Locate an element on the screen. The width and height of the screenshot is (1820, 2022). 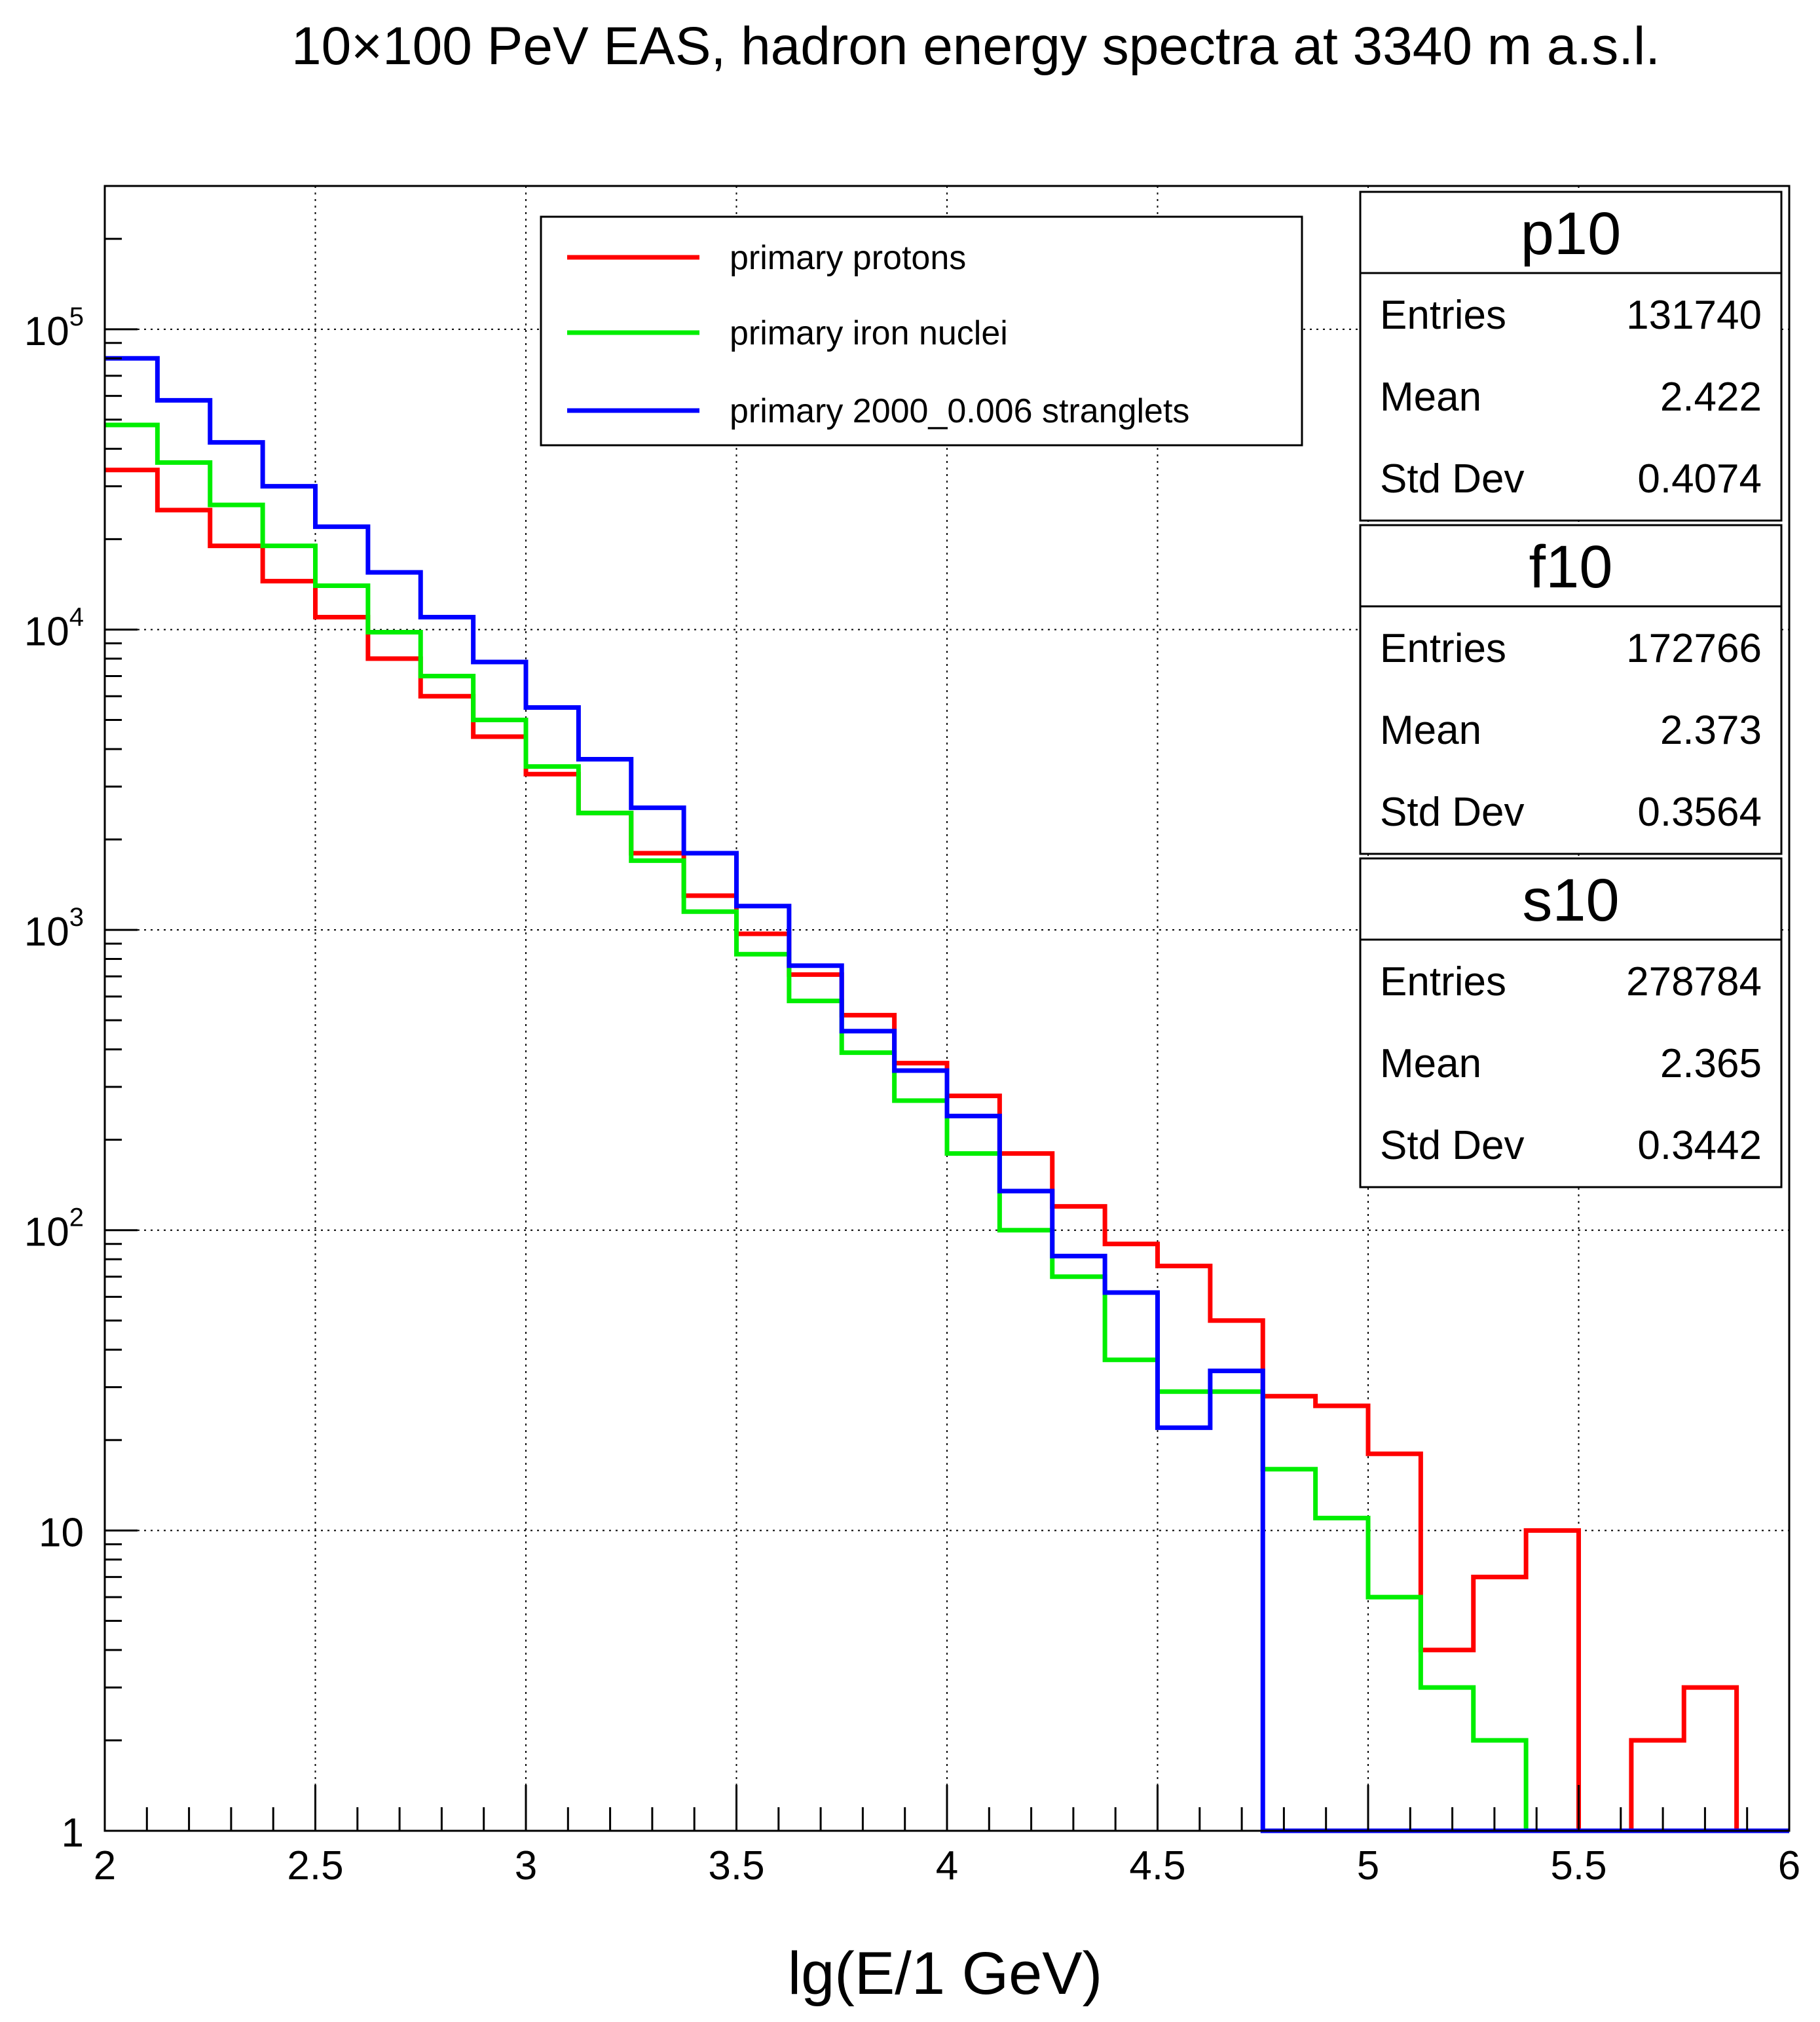
x-tick-label: 3.5 is located at coordinates (736, 1866).